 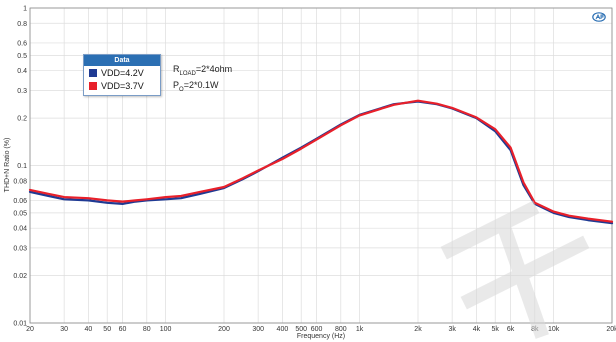 I want to click on x-tick-label: 100, so click(x=166, y=329).